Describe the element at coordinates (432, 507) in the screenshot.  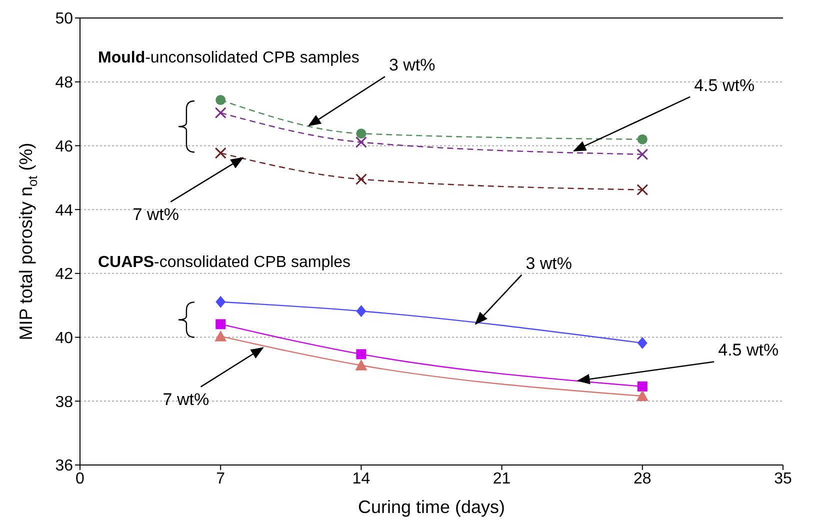
I see `x-axis-title: Curing time (days)` at that location.